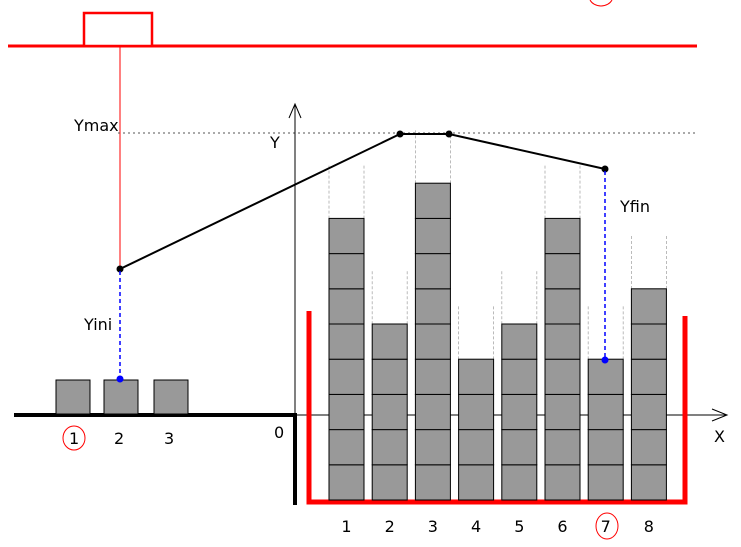 This screenshot has width=741, height=547. Describe the element at coordinates (169, 438) in the screenshot. I see `source-label: 3` at that location.